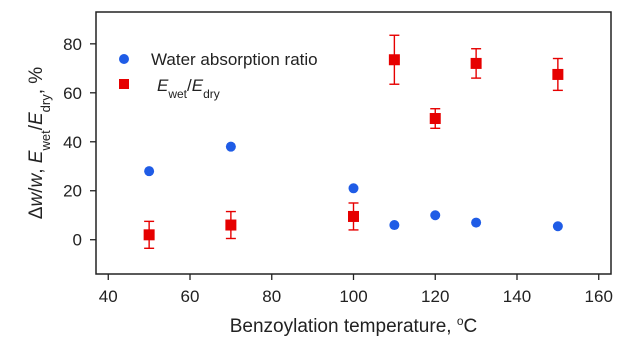  I want to click on legend: Water absorption ratio Ewet/Edry, so click(218, 75).